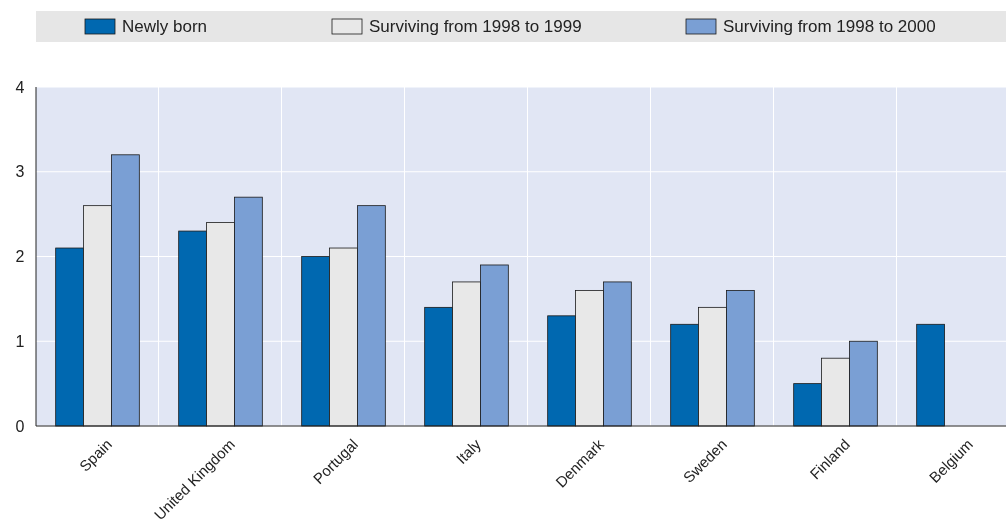  What do you see at coordinates (20, 172) in the screenshot?
I see `y-tick-label: 3` at bounding box center [20, 172].